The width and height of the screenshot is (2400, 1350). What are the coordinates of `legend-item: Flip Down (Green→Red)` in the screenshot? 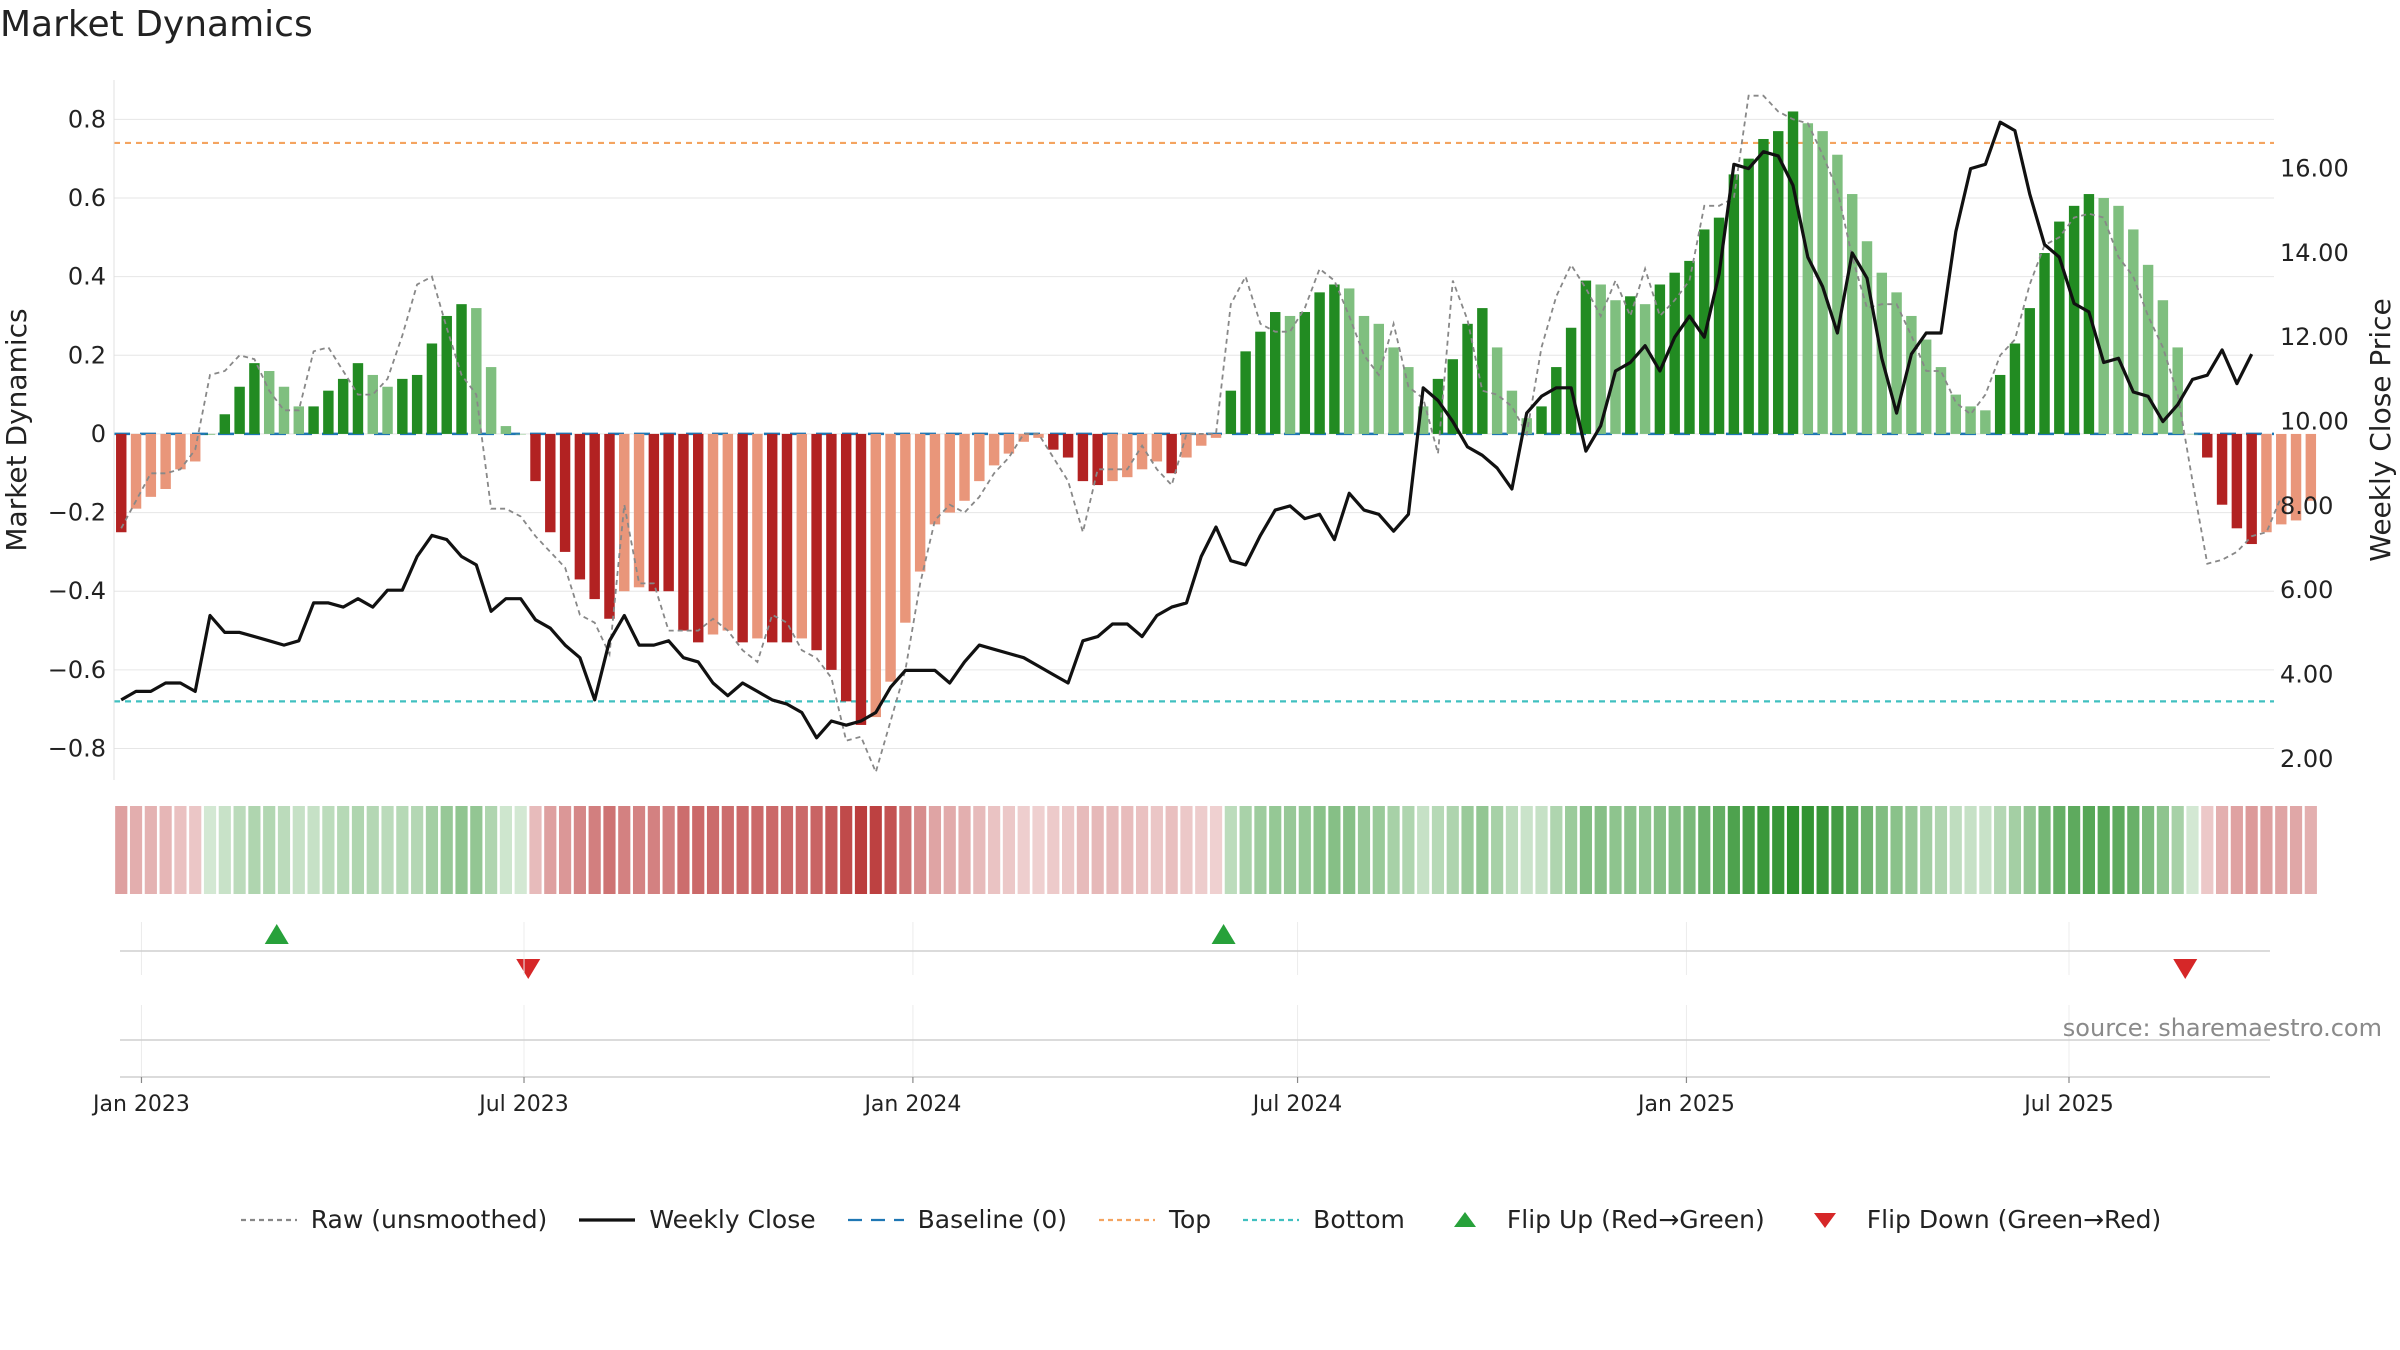 It's located at (1978, 1219).